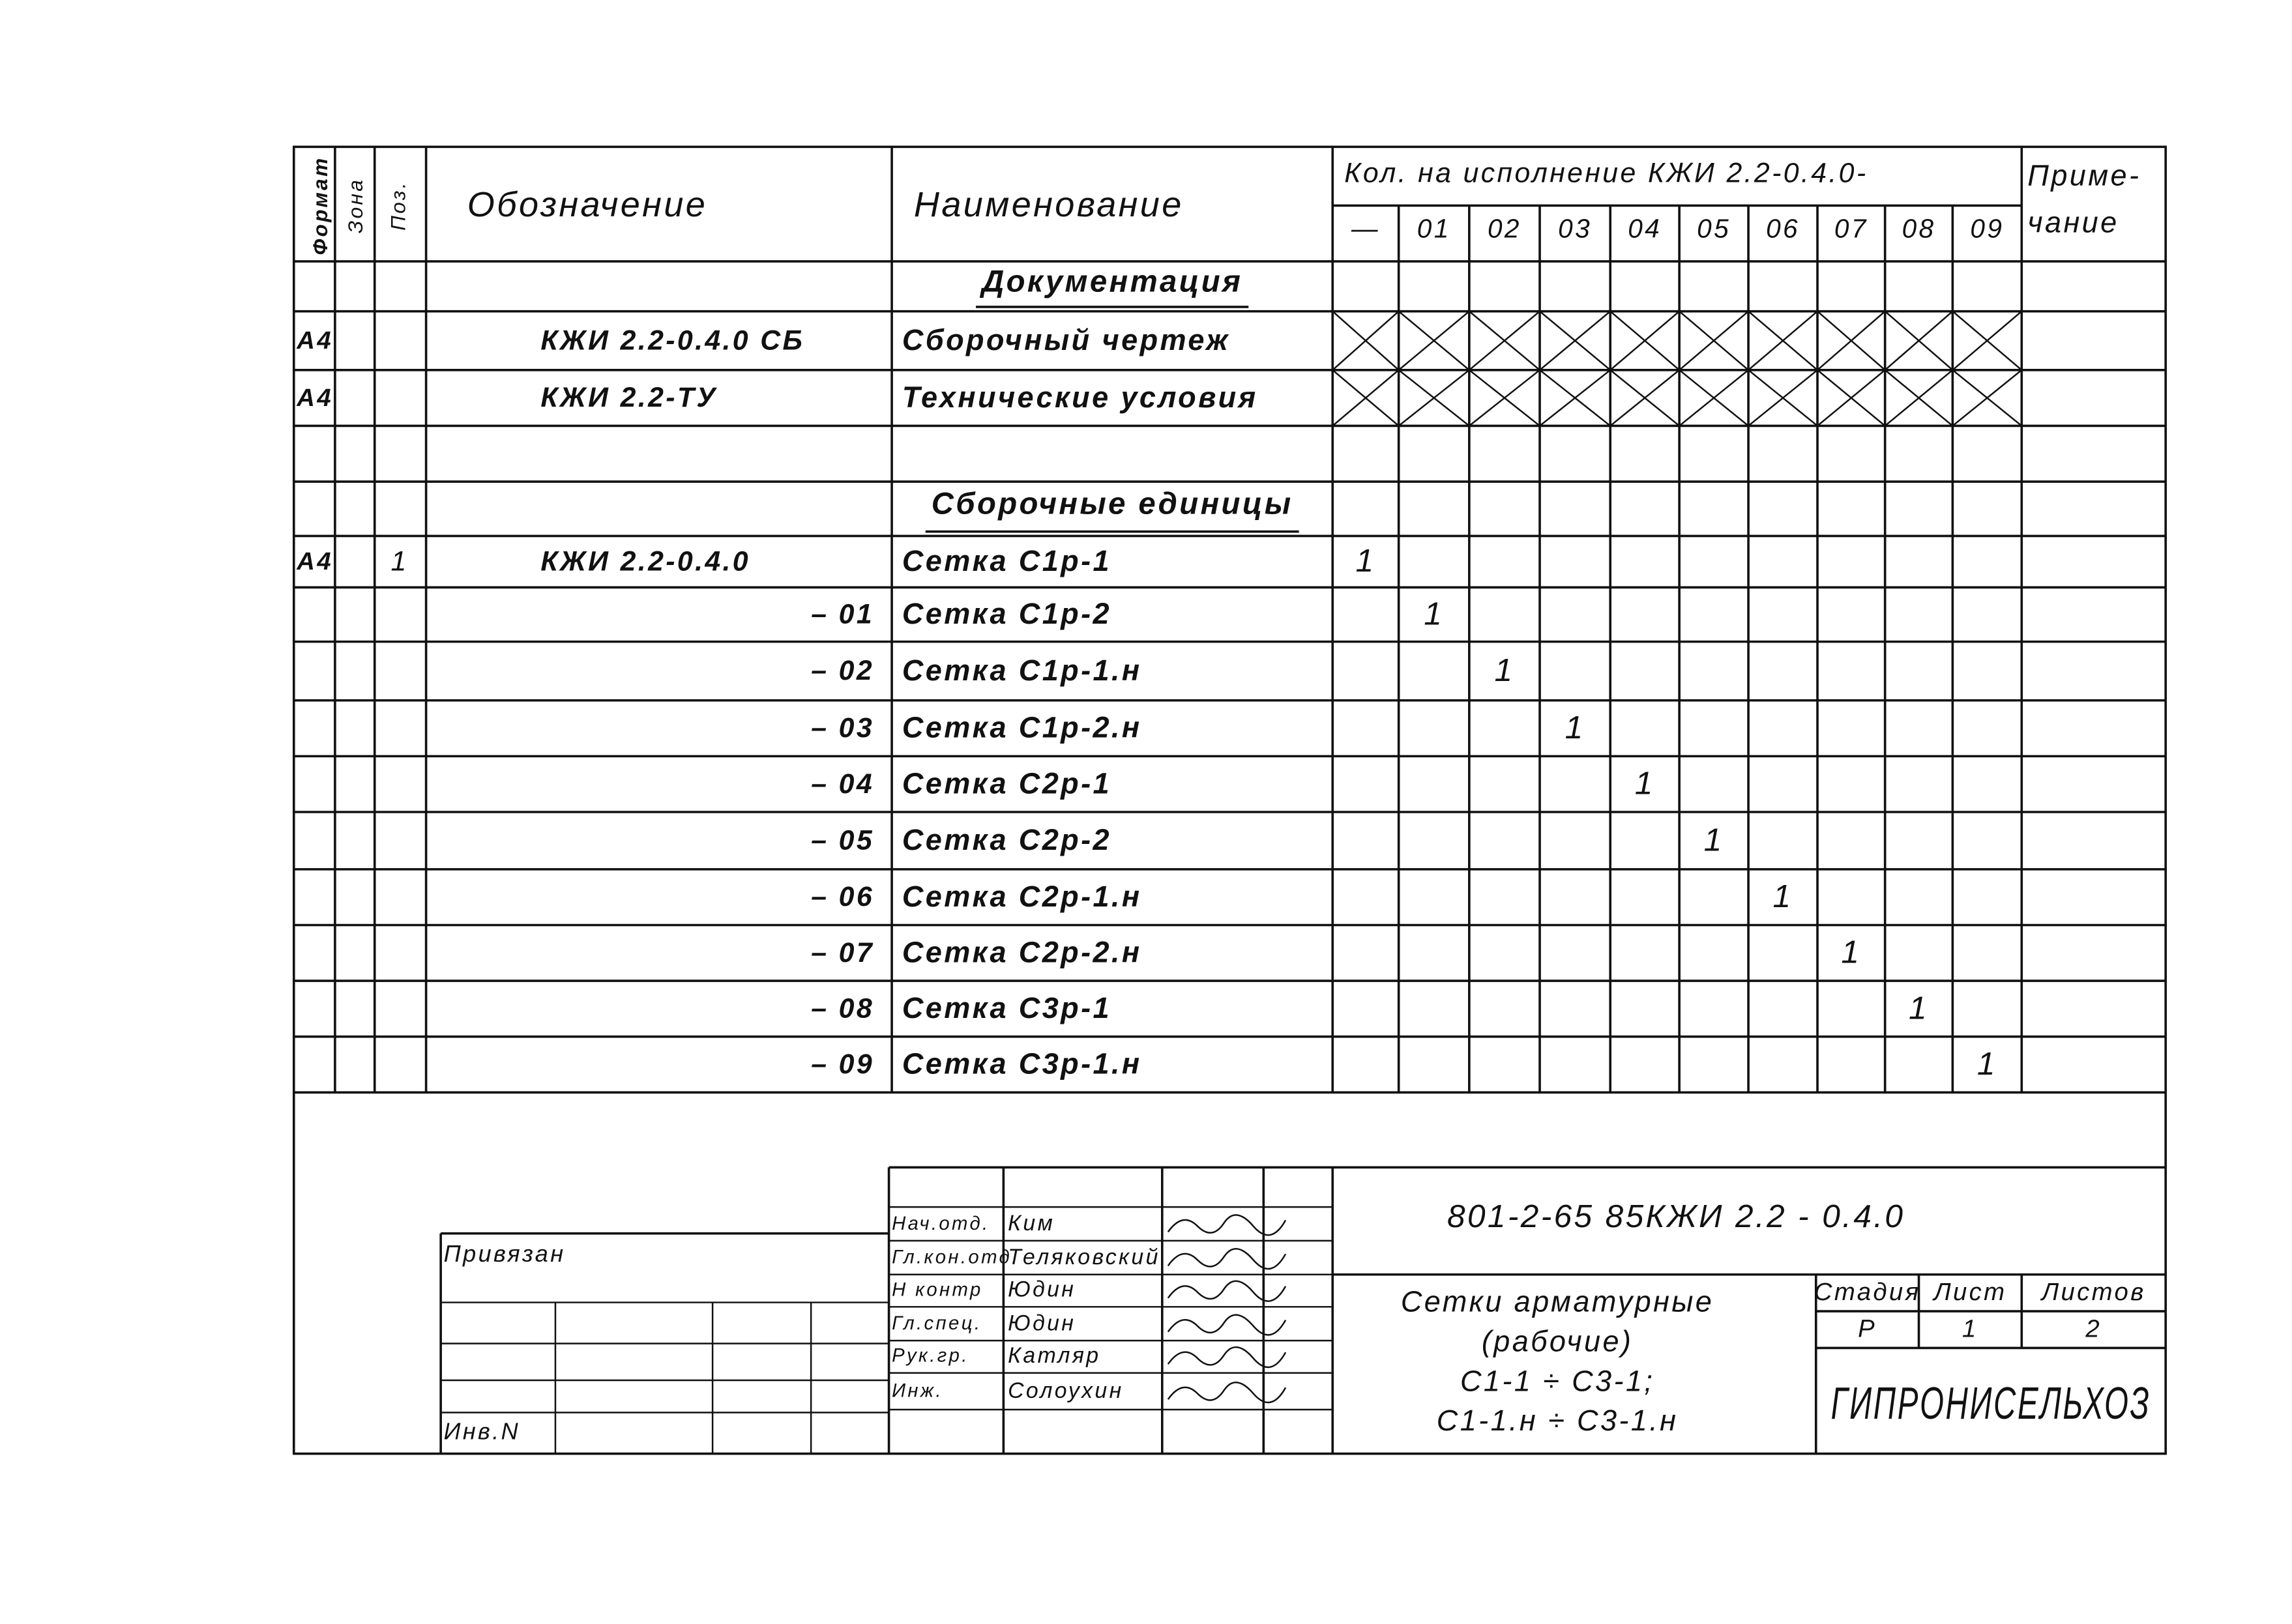  Describe the element at coordinates (645, 561) in the screenshot. I see `designation: КЖИ 2.2-0.4.0` at that location.